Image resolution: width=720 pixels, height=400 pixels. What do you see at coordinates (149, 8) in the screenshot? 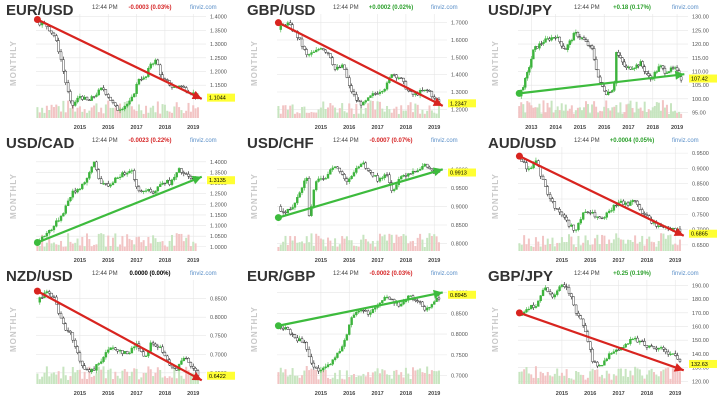
I see `change-value: -0.0003 (0.03%)` at bounding box center [149, 8].